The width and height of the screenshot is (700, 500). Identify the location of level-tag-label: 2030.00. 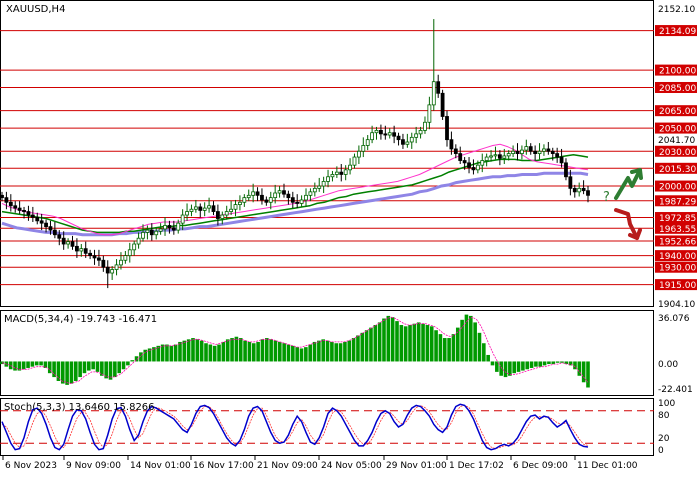
(677, 153).